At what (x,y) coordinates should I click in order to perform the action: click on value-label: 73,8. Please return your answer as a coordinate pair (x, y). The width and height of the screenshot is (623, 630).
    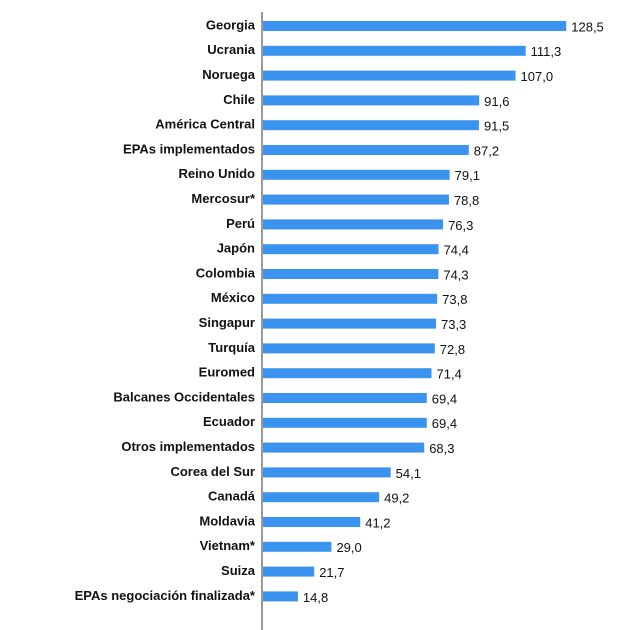
    Looking at the image, I should click on (454, 299).